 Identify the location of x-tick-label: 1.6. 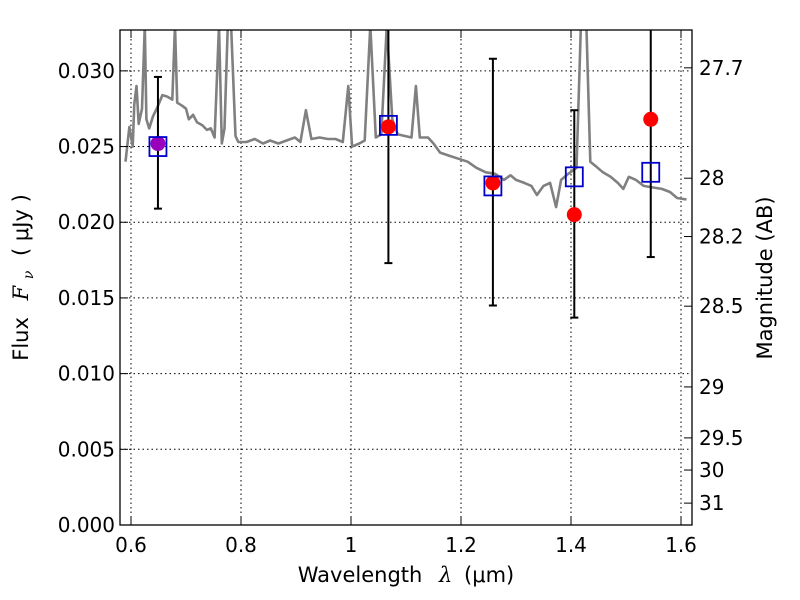
(681, 545).